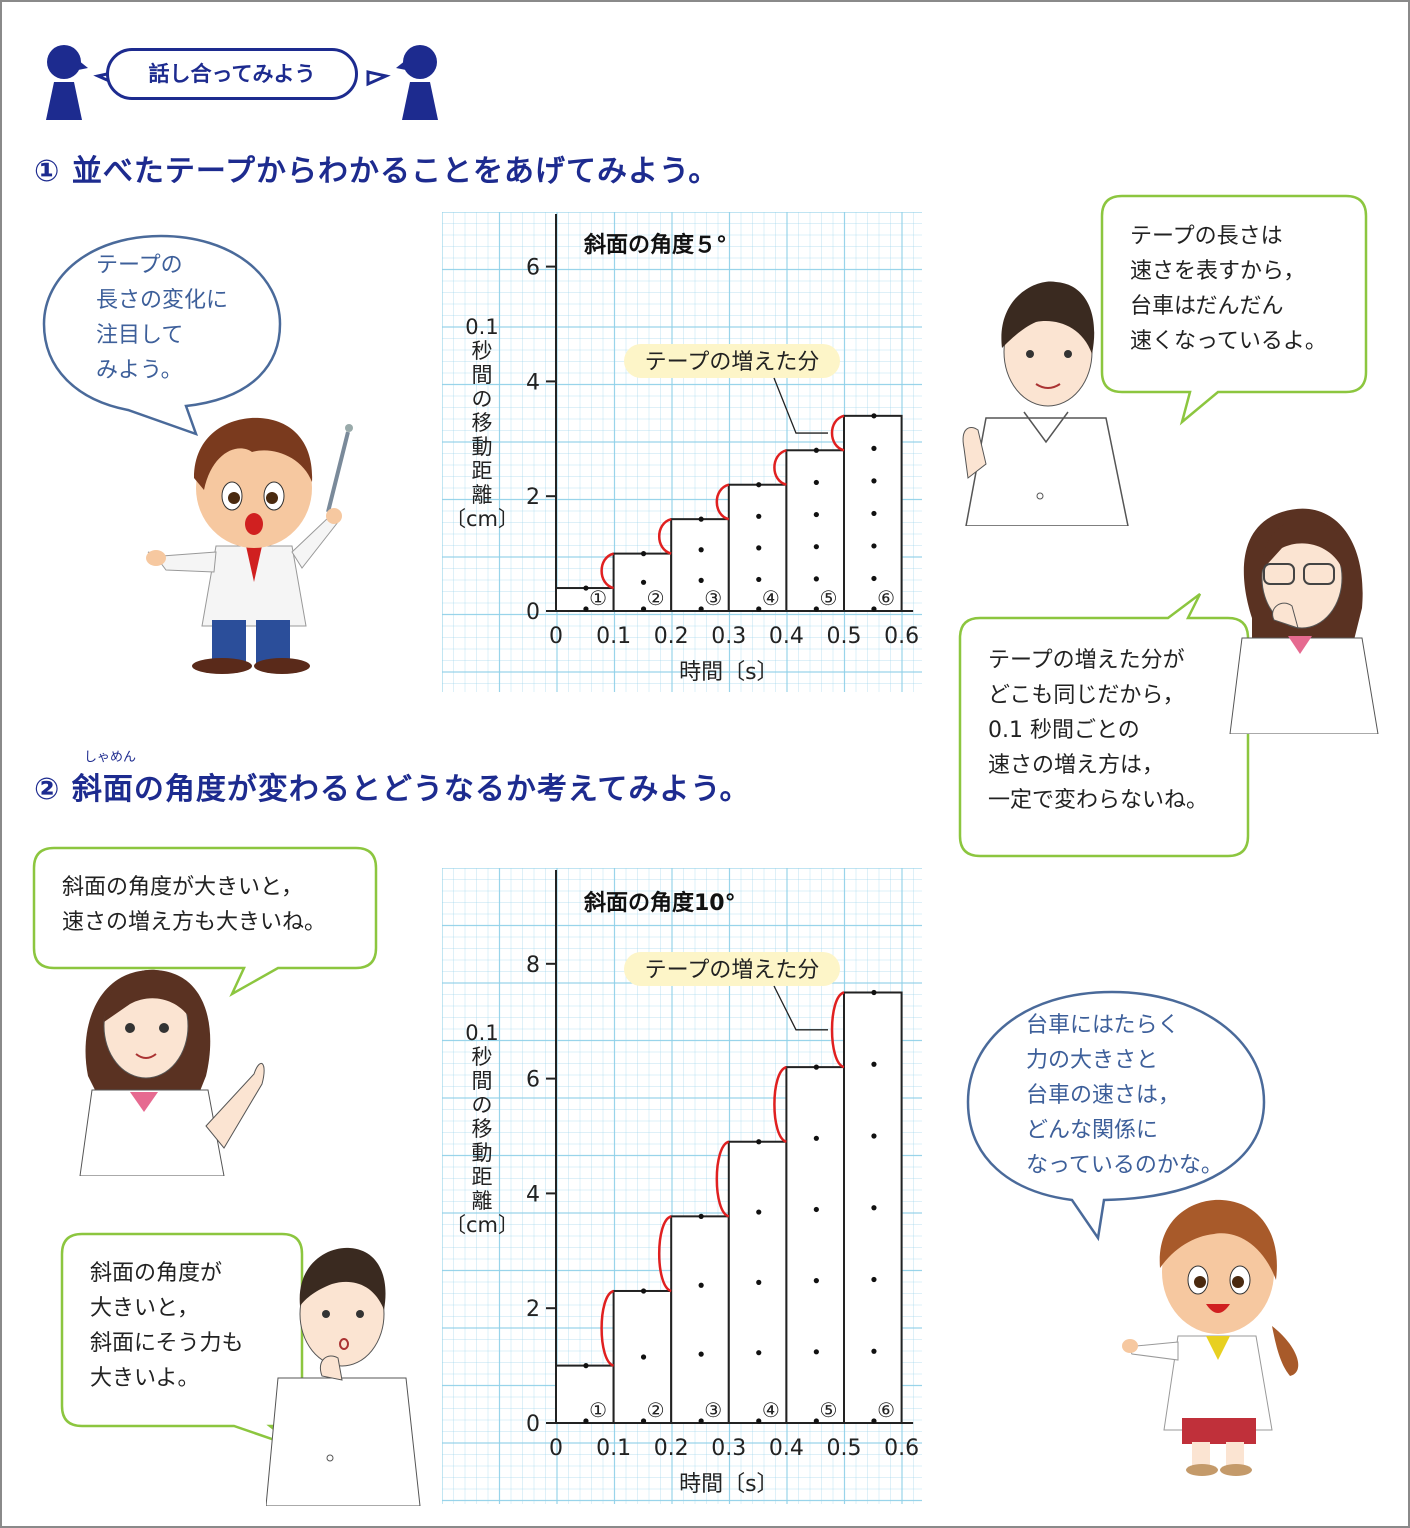  I want to click on x-tick-label: 0, so click(556, 1448).